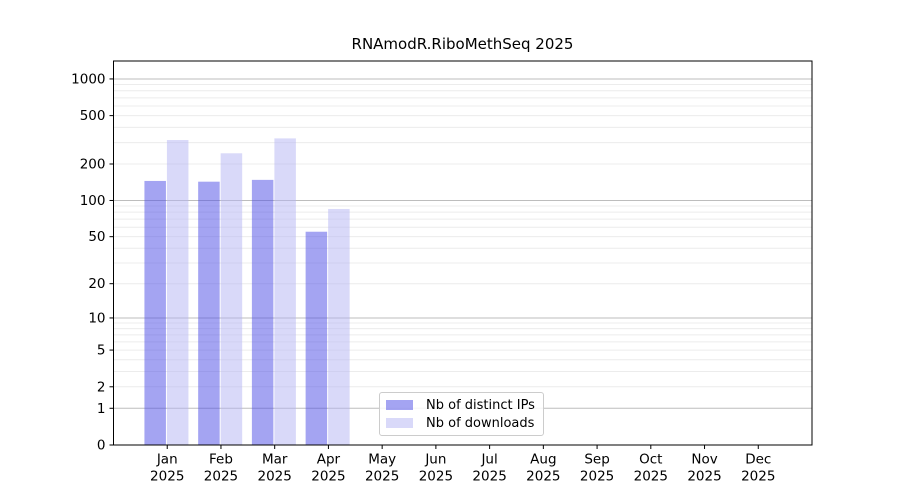 This screenshot has height=500, width=900. Describe the element at coordinates (758, 460) in the screenshot. I see `x-tick-label-month: Dec` at that location.